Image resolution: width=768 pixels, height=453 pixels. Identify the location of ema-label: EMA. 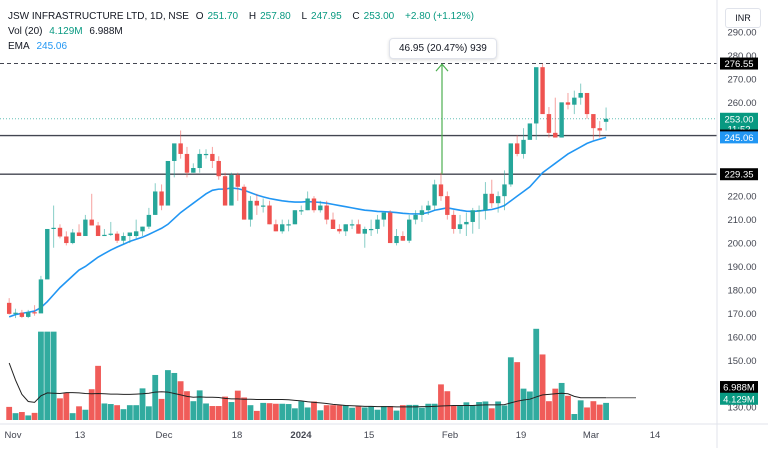
(19, 46).